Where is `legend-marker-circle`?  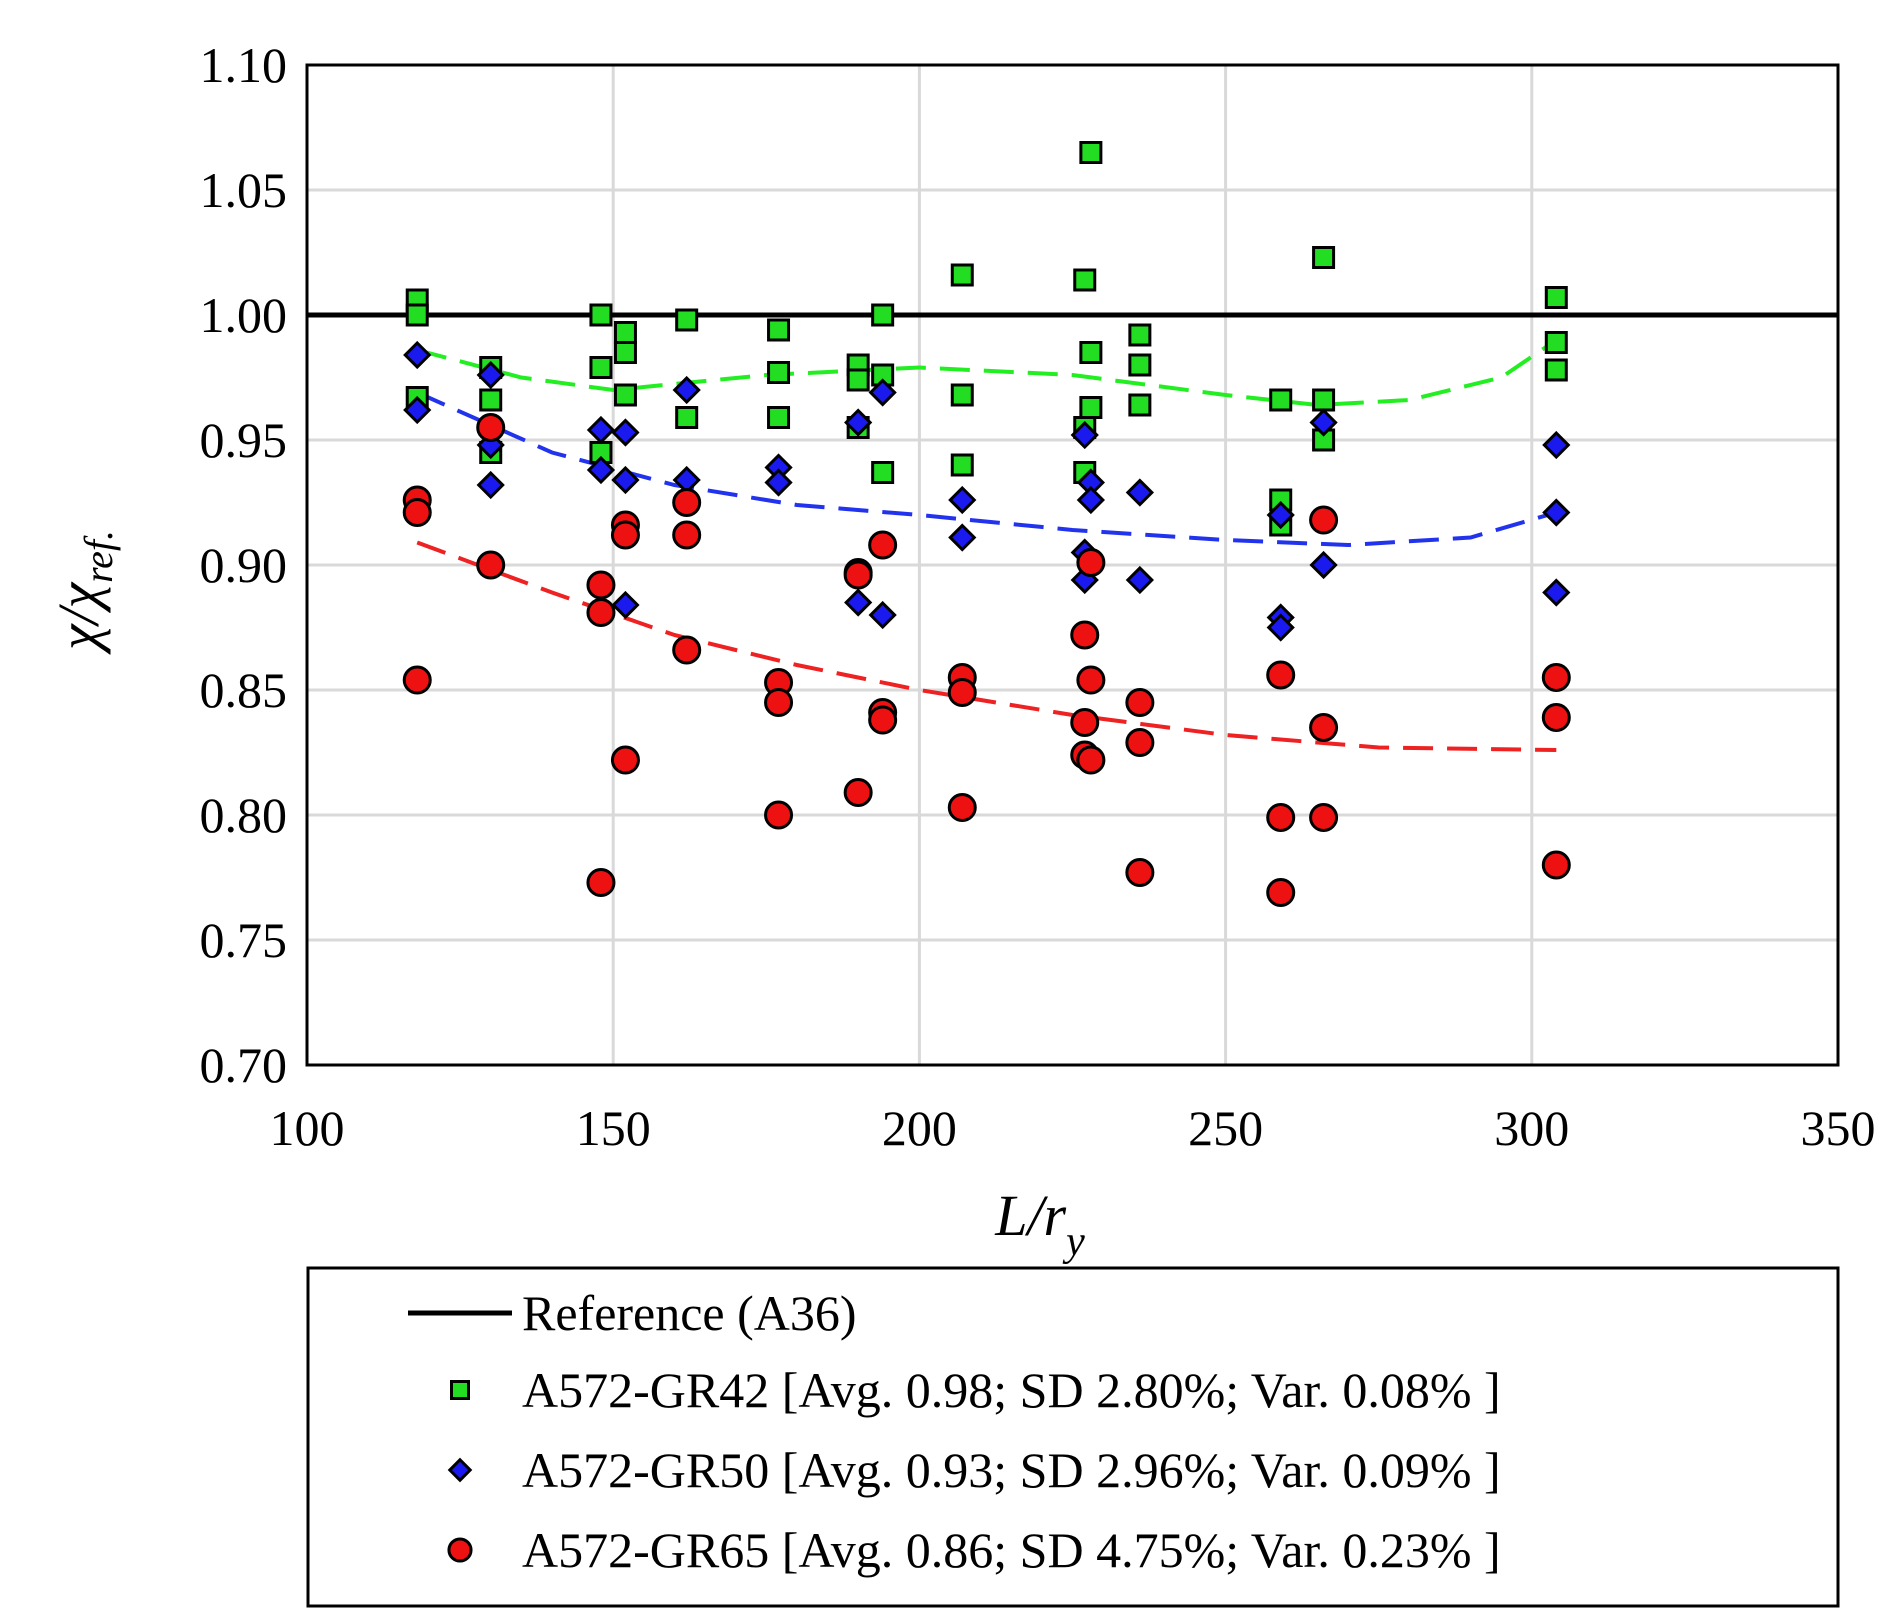 legend-marker-circle is located at coordinates (460, 1550).